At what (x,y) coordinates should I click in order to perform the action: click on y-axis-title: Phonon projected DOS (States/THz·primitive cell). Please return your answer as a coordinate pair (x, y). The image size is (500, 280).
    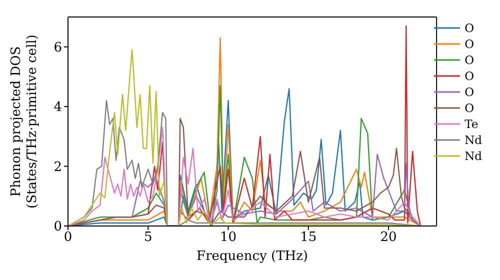
    Looking at the image, I should click on (24, 121).